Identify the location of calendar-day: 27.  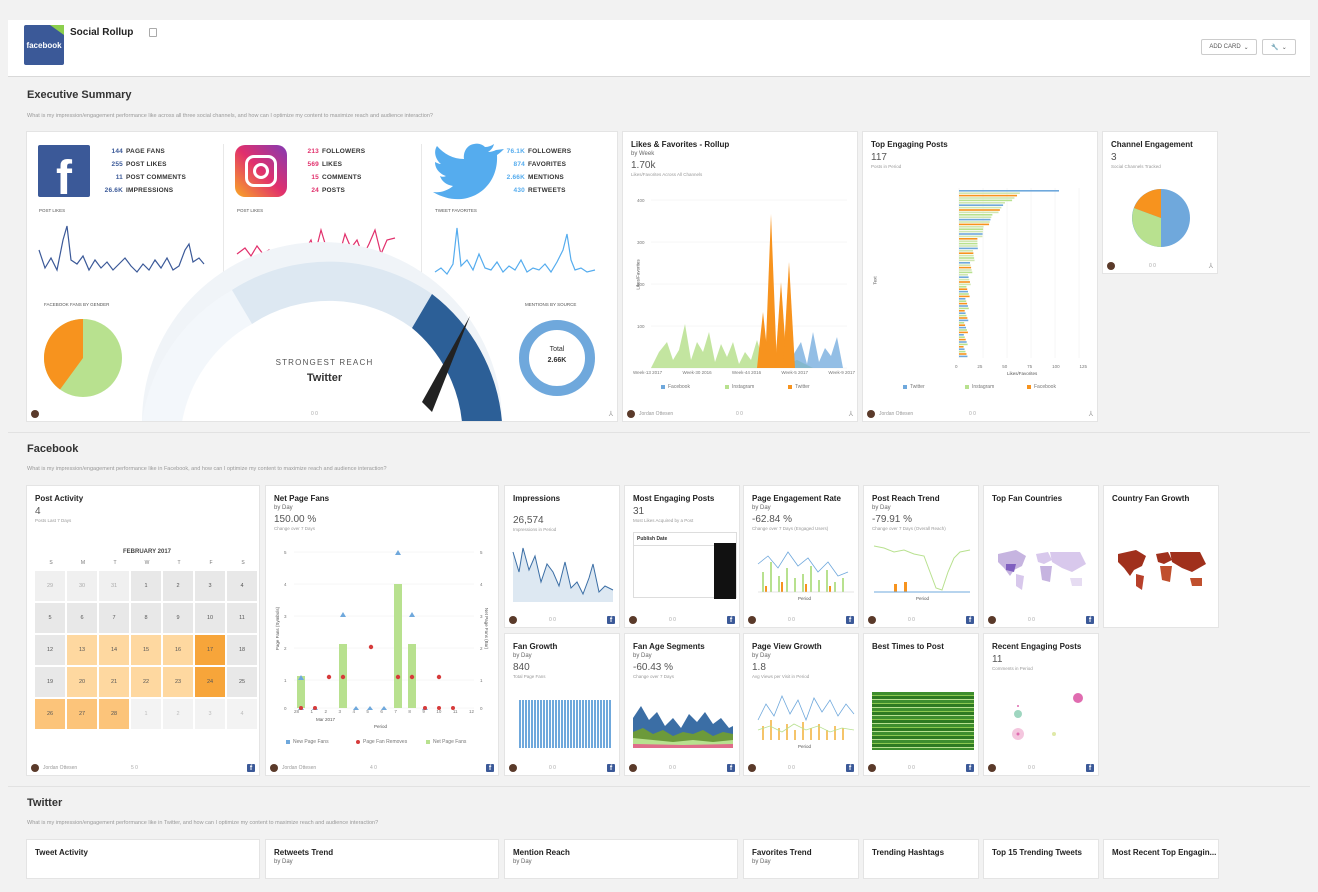
(82, 714).